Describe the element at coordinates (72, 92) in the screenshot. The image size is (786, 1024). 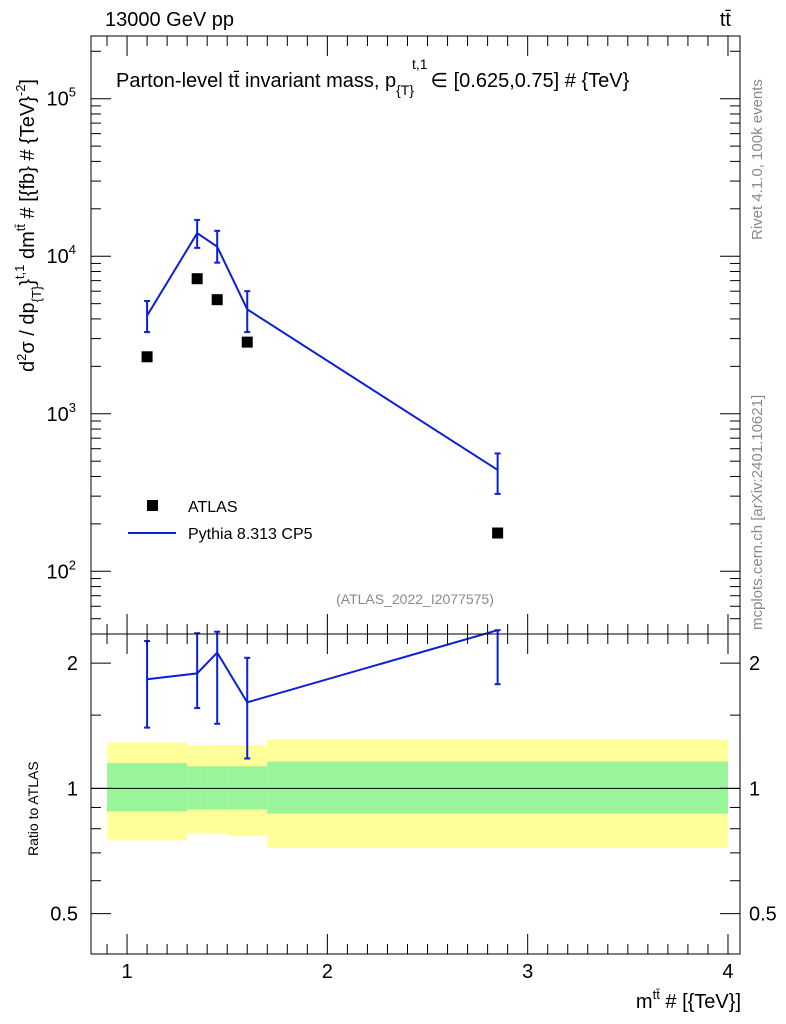
I see `ytick-exp: 5` at that location.